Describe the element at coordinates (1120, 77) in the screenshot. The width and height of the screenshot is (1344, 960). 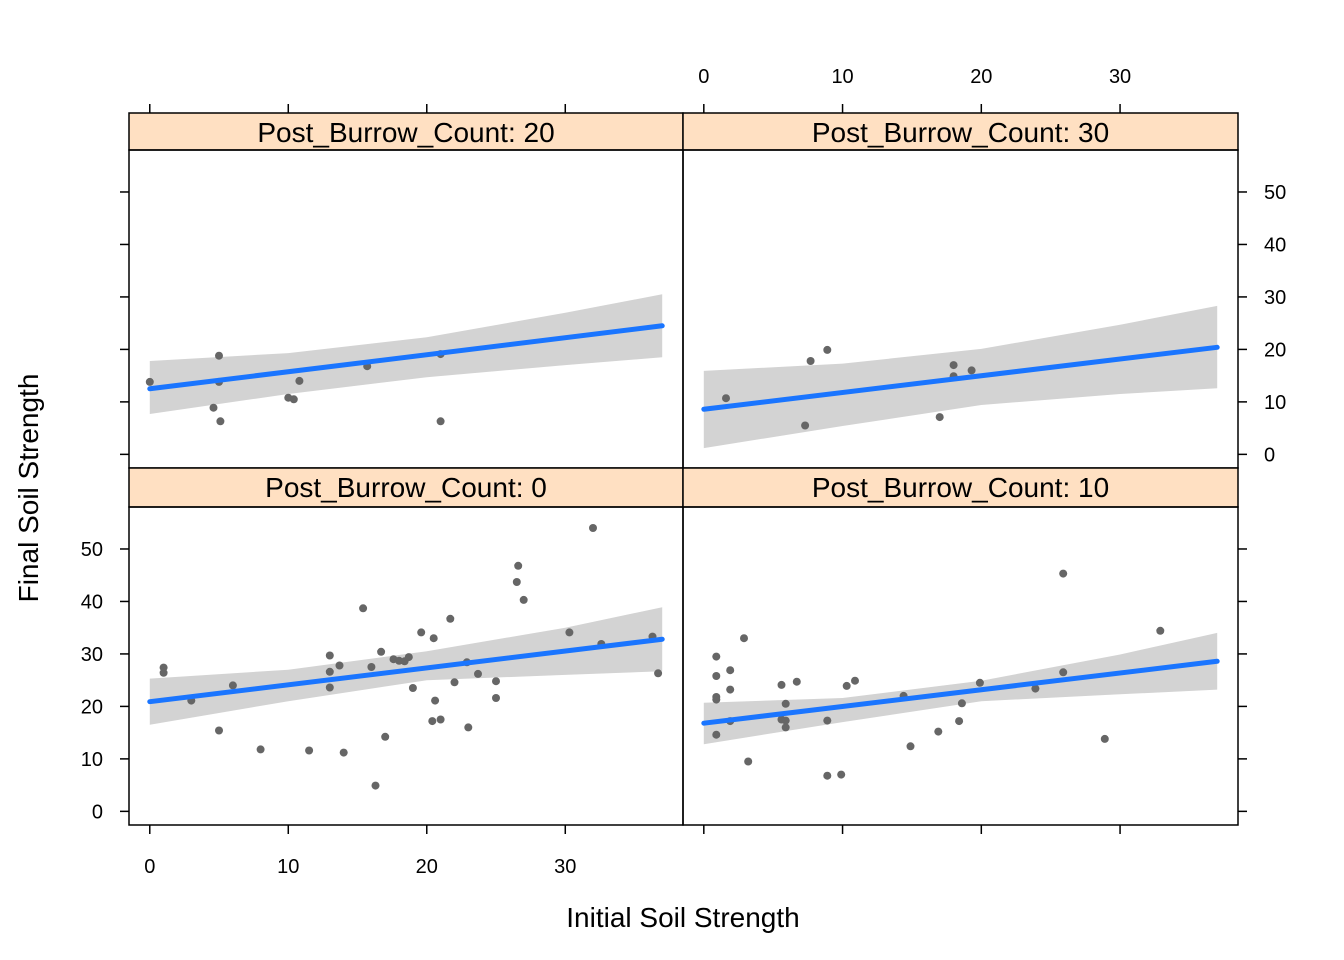
I see `x-tick-label: 30` at that location.